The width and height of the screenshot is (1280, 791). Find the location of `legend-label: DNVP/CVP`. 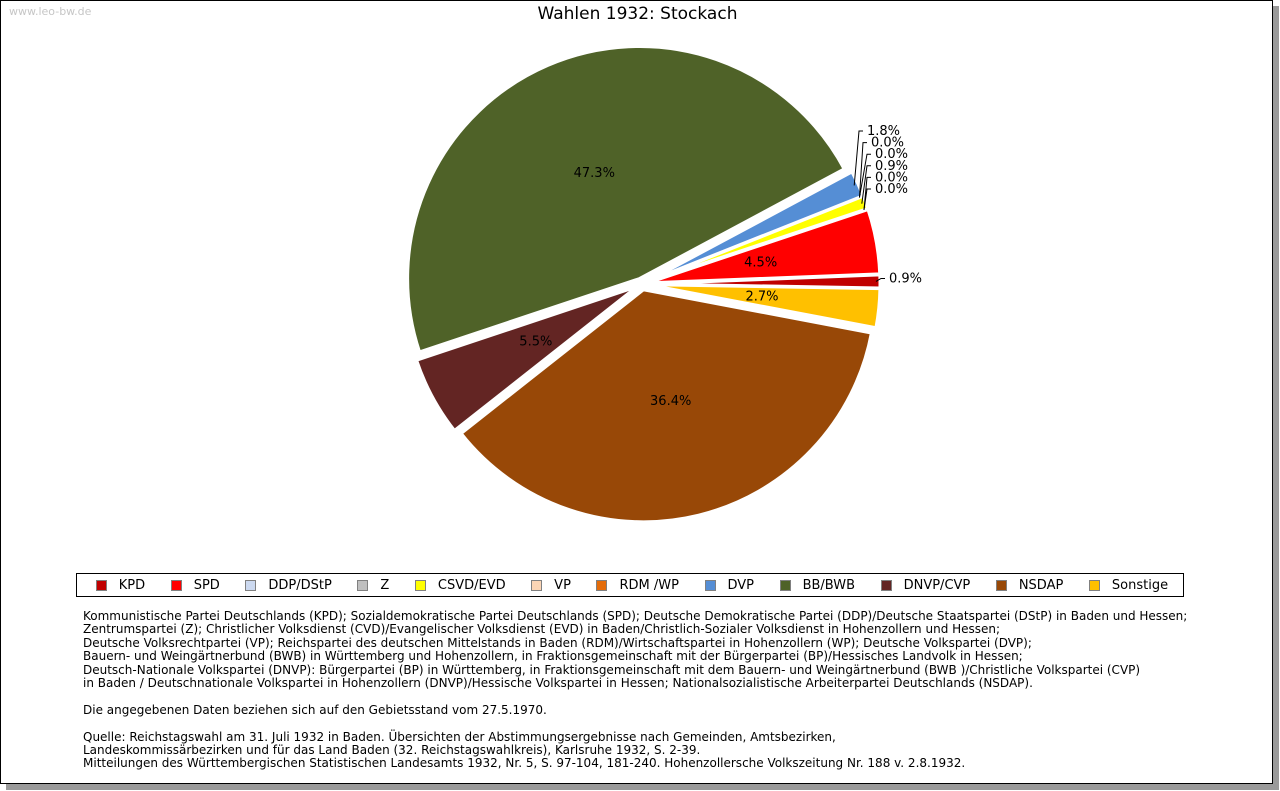

legend-label: DNVP/CVP is located at coordinates (937, 585).